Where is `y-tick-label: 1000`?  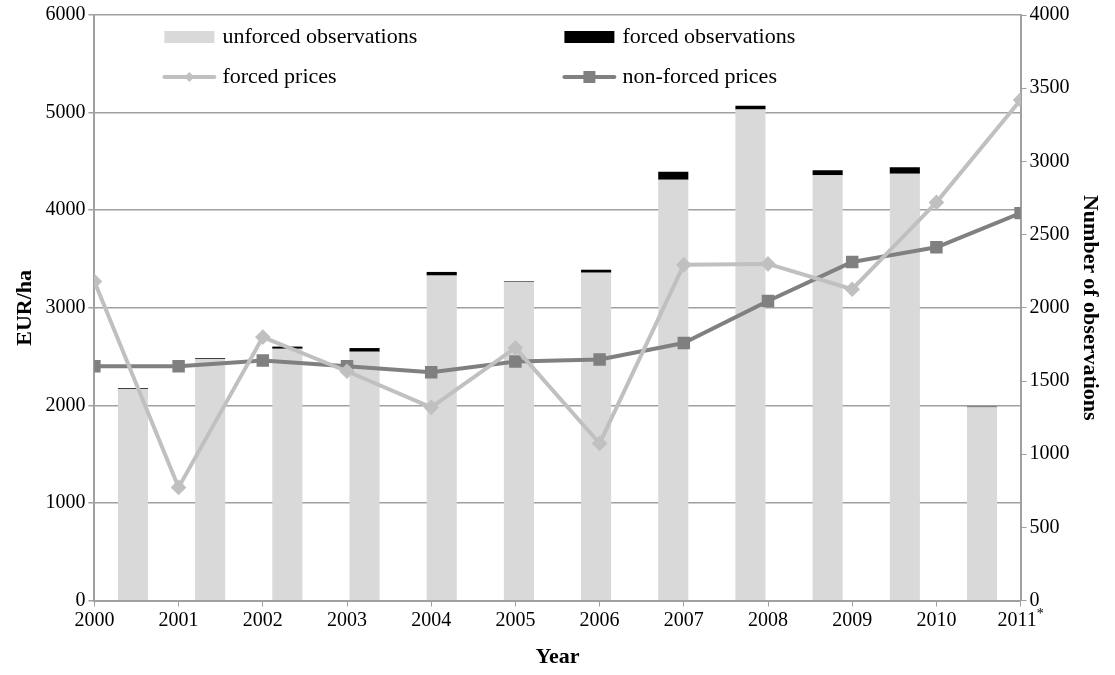
y-tick-label: 1000 is located at coordinates (65, 501).